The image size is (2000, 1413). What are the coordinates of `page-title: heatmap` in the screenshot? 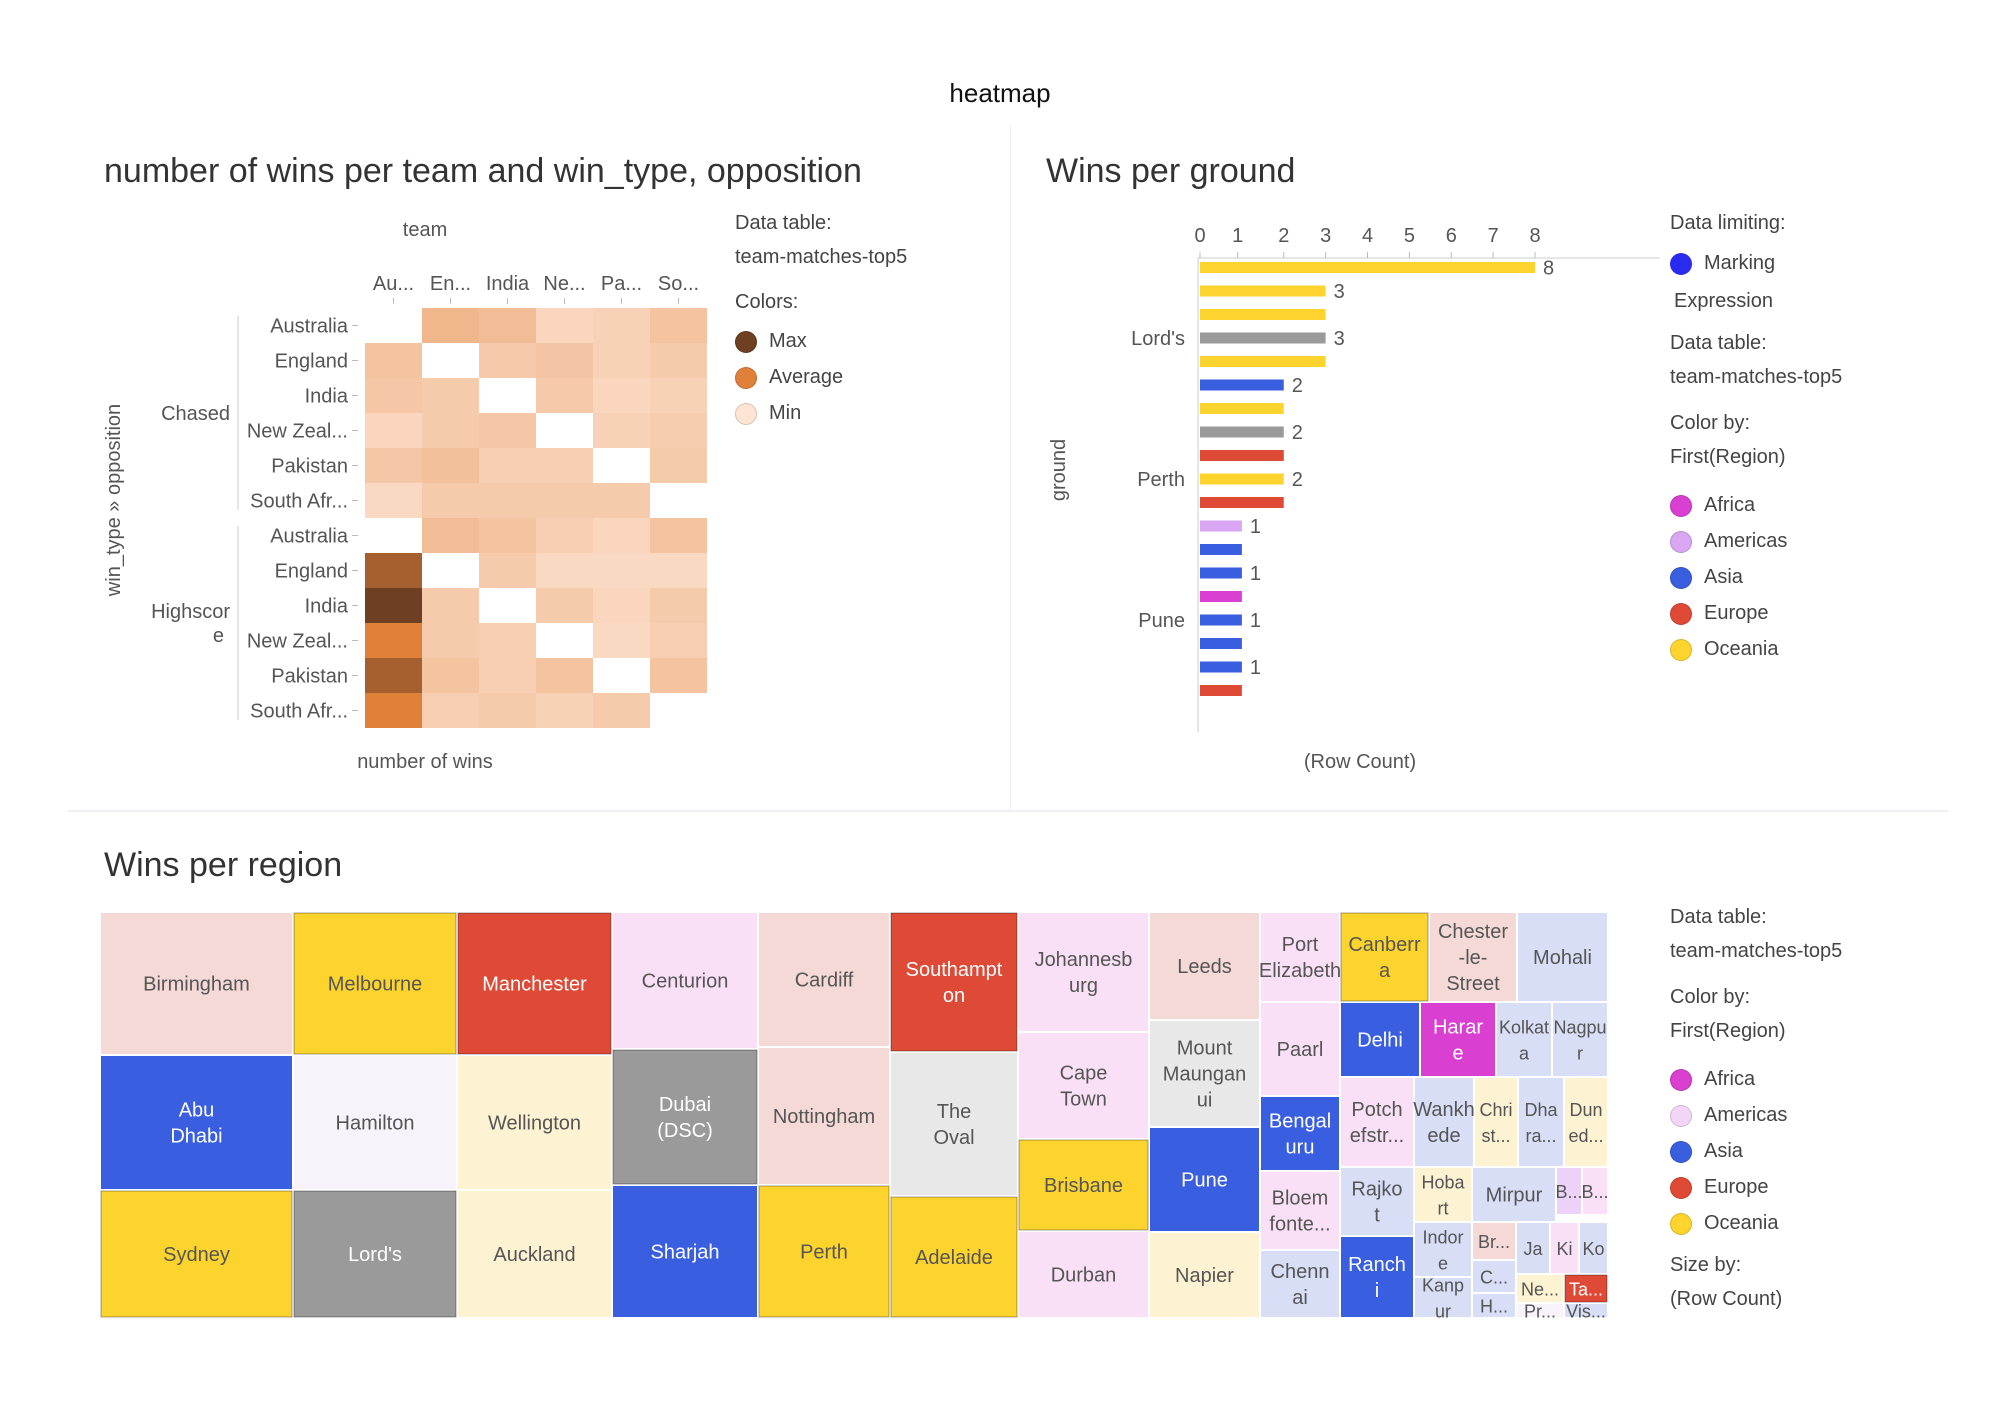 It's located at (1000, 93).